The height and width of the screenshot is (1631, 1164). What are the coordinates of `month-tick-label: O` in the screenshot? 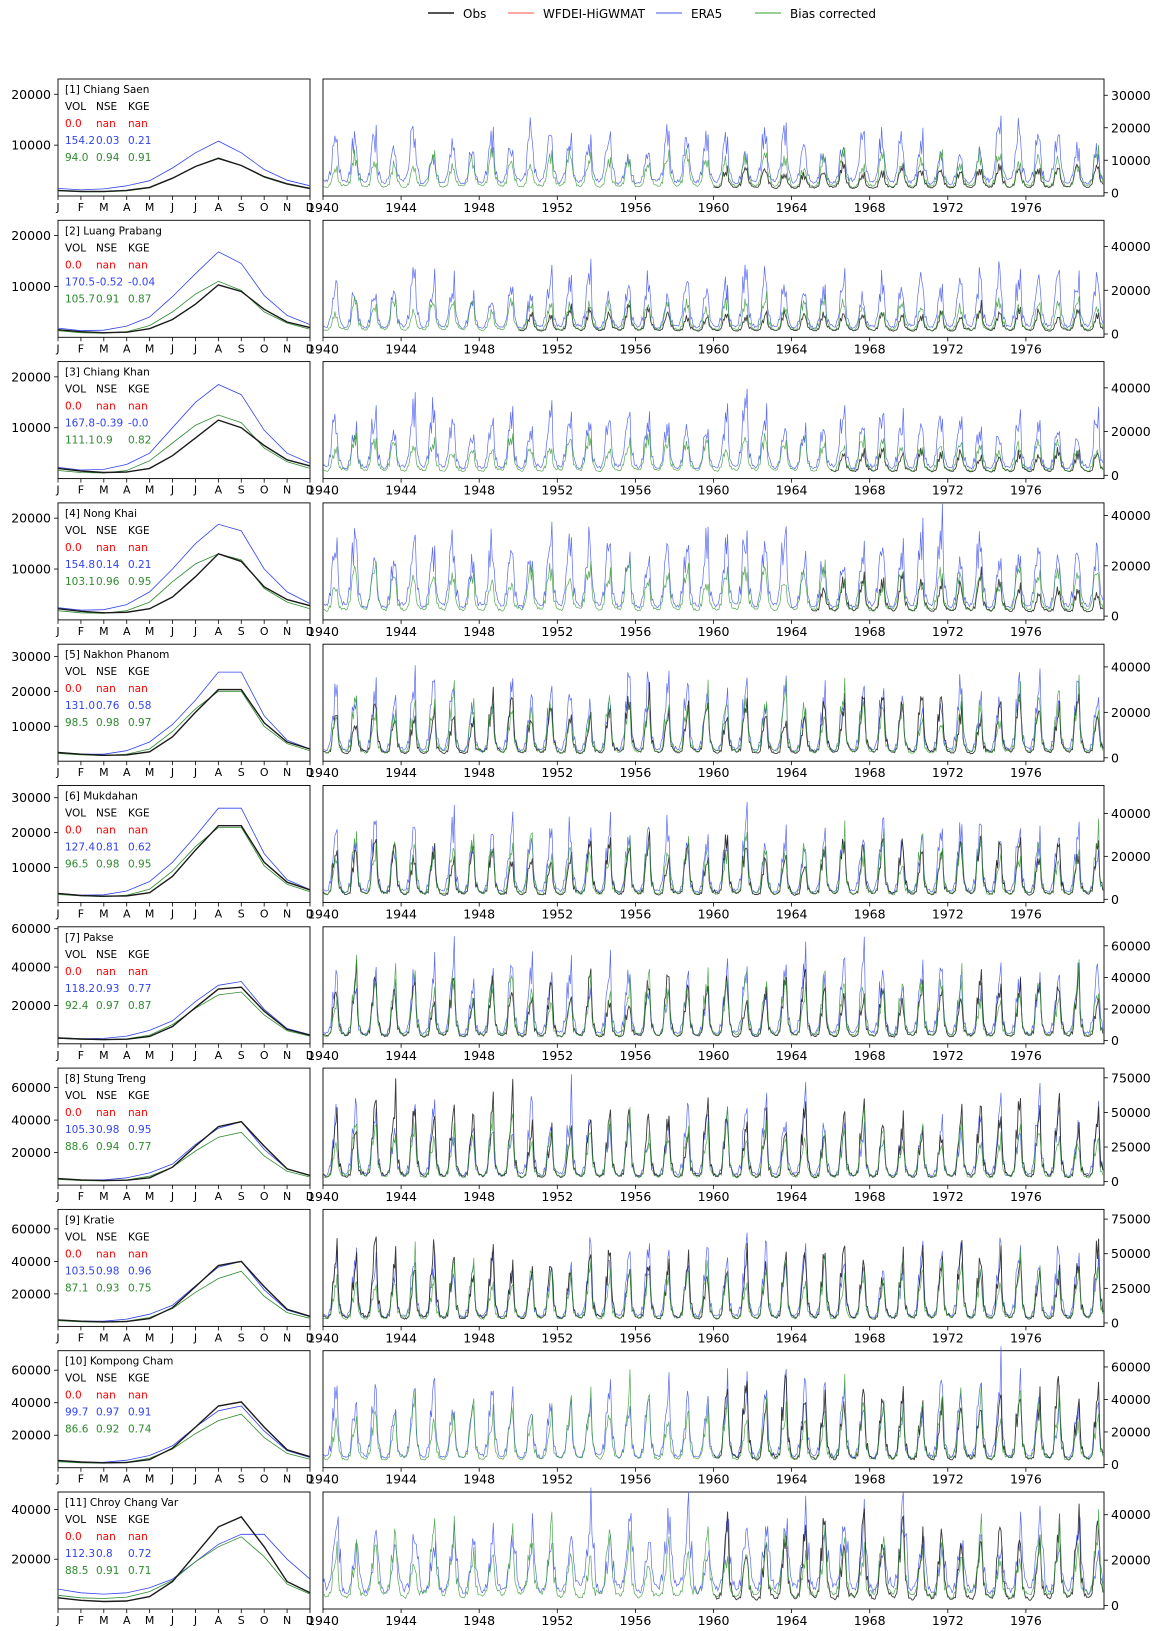 It's located at (264, 490).